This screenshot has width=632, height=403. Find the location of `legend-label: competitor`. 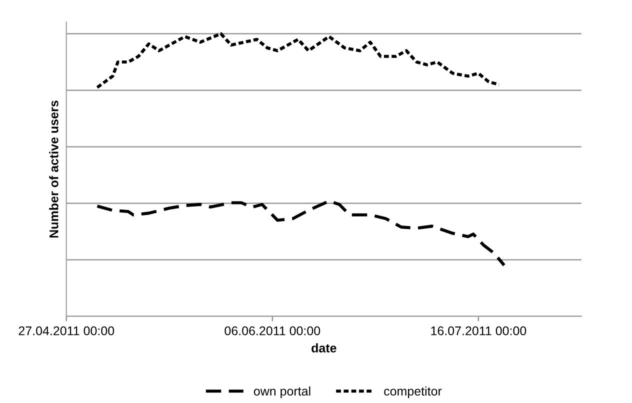

legend-label: competitor is located at coordinates (413, 392).